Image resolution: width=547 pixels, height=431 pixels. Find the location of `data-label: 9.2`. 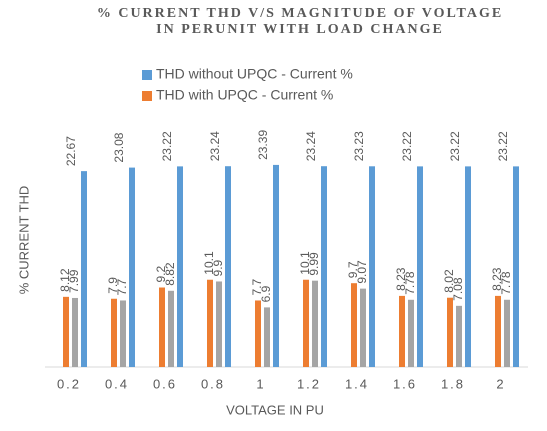

data-label: 9.2 is located at coordinates (161, 274).